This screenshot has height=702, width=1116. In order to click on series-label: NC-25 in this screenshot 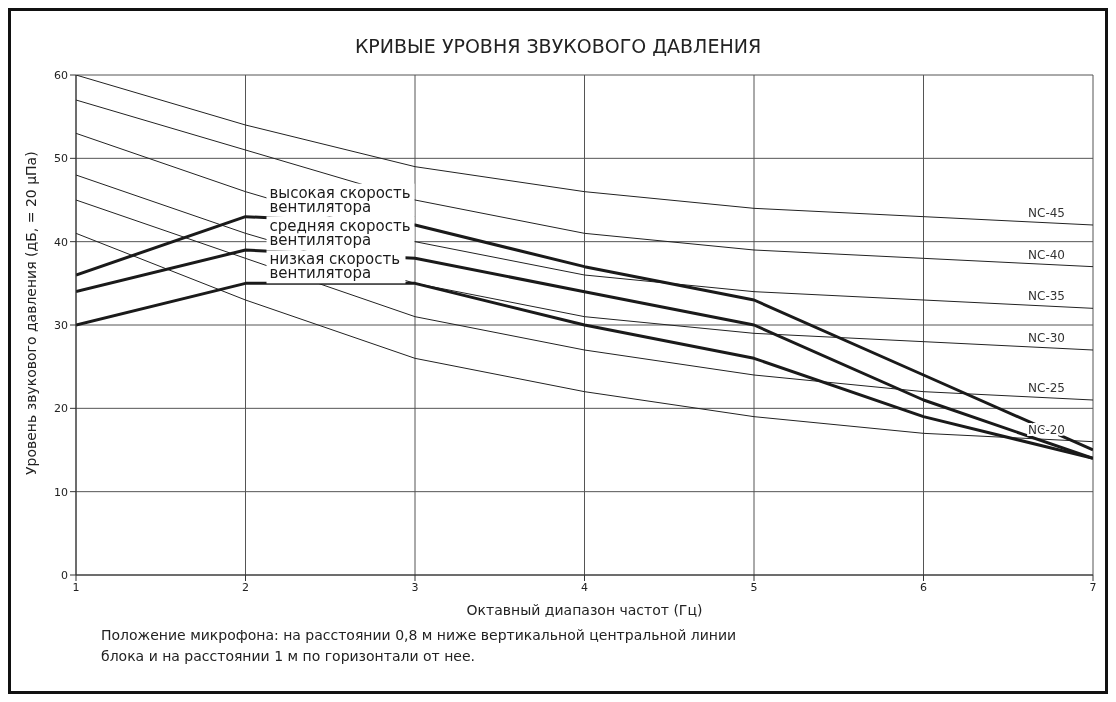, I will do `click(1046, 388)`.